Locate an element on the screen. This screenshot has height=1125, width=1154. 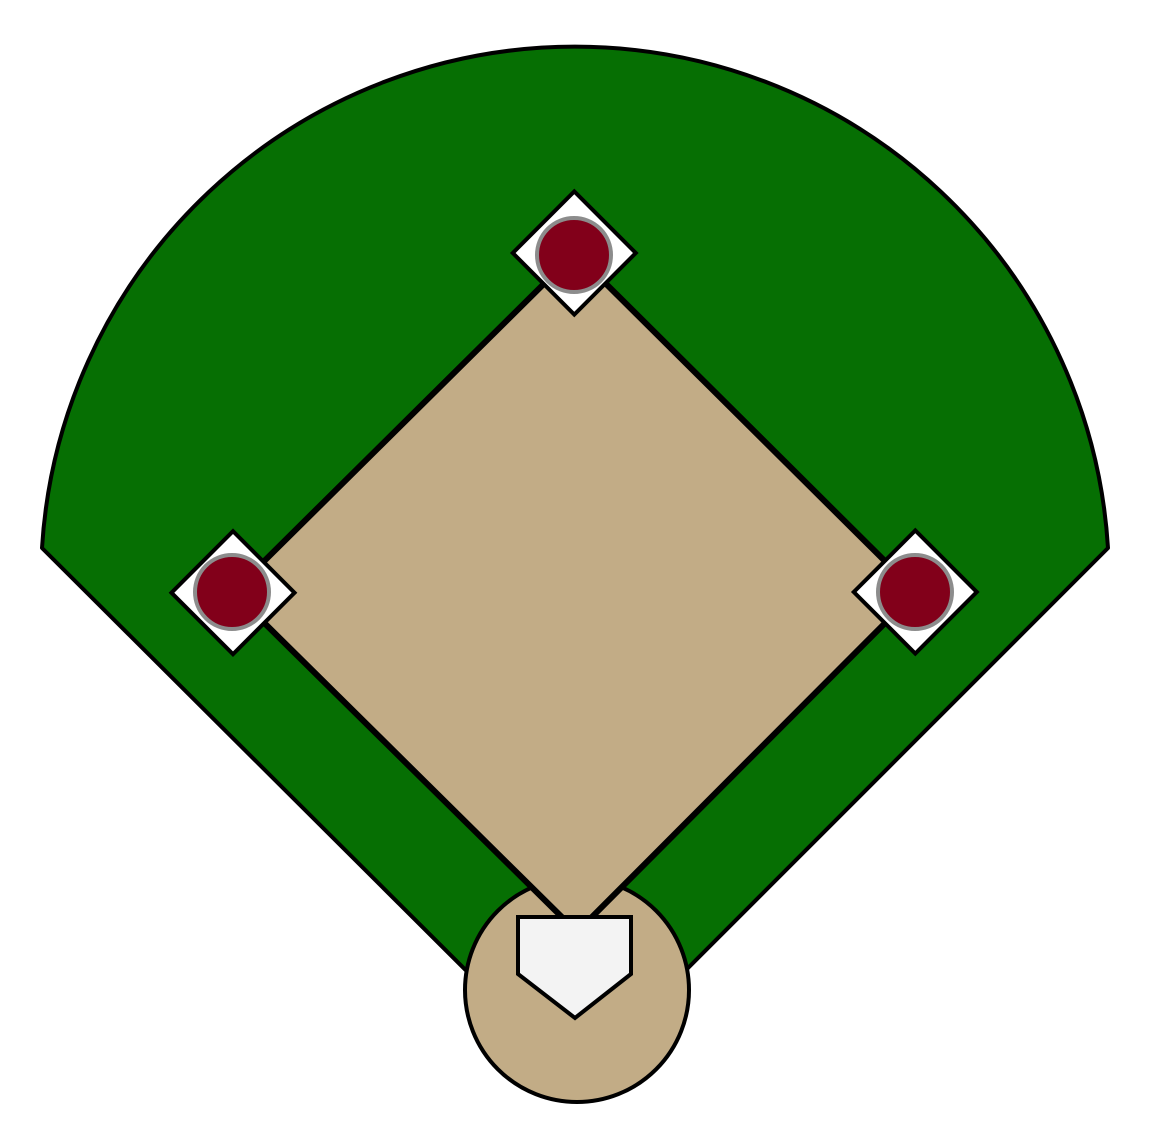
runner-third-base is located at coordinates (232, 592).